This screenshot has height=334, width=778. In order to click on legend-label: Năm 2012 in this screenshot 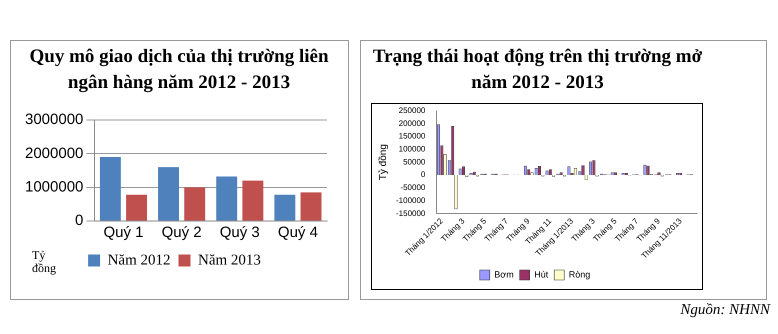, I will do `click(139, 260)`.